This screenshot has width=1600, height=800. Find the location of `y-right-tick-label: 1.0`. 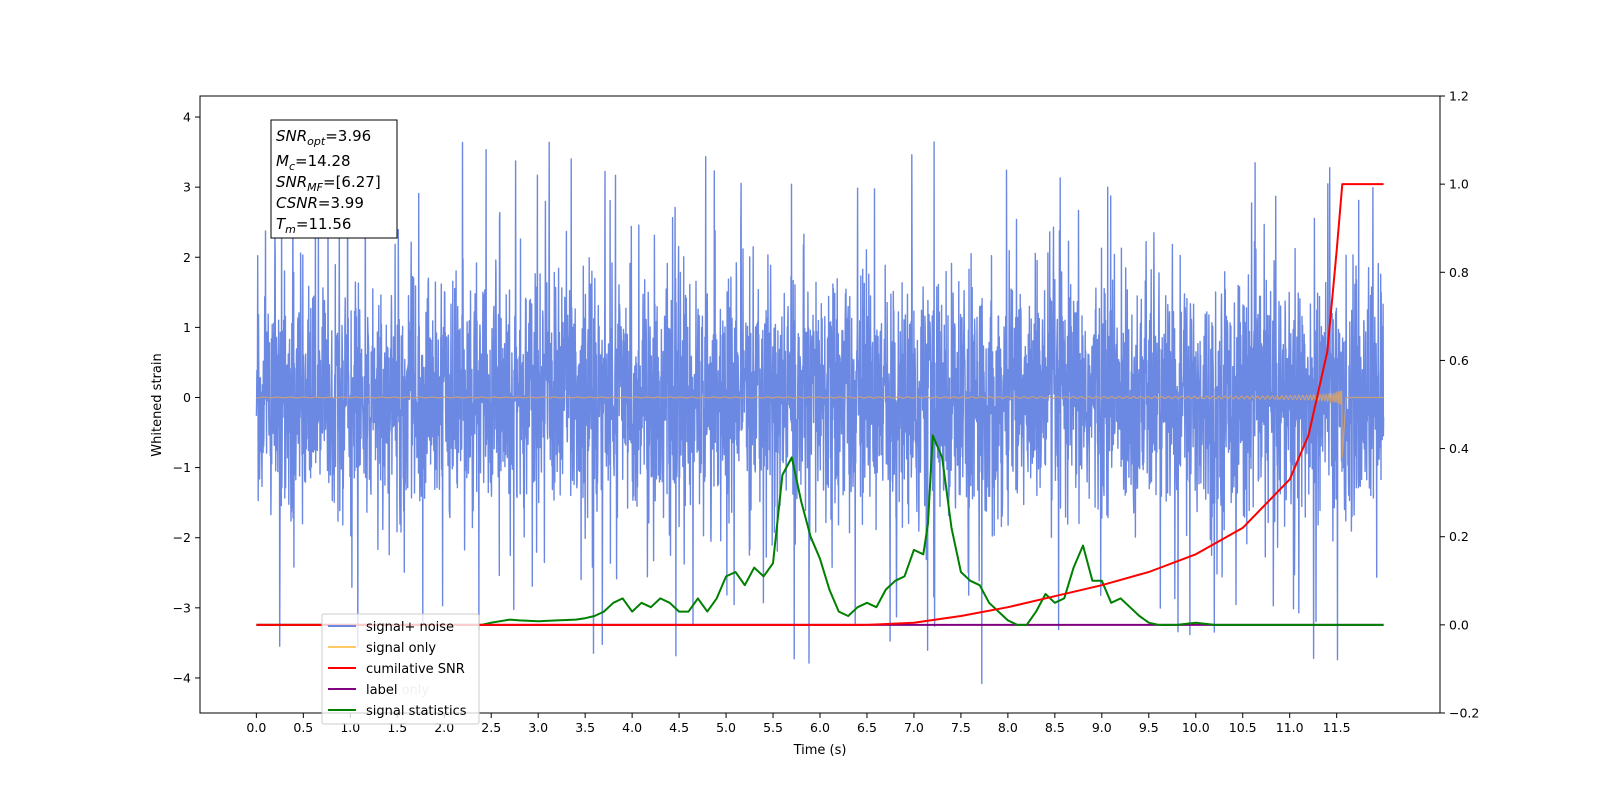

y-right-tick-label: 1.0 is located at coordinates (1459, 184).